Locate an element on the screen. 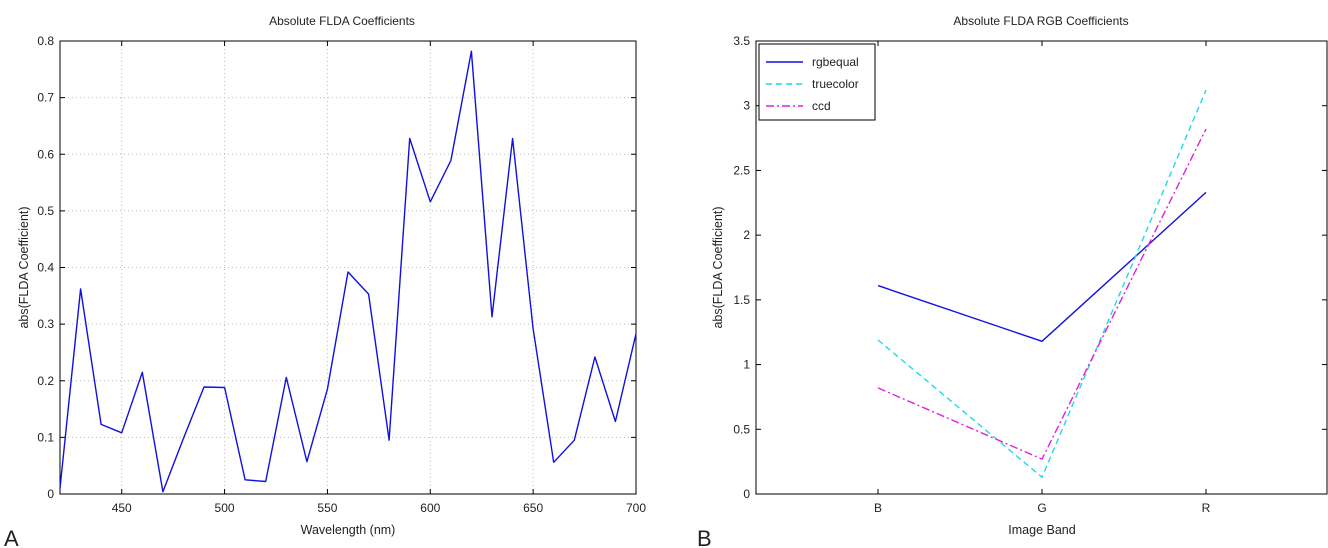 Image resolution: width=1328 pixels, height=548 pixels. y-tick-label: 0.2 is located at coordinates (45, 381).